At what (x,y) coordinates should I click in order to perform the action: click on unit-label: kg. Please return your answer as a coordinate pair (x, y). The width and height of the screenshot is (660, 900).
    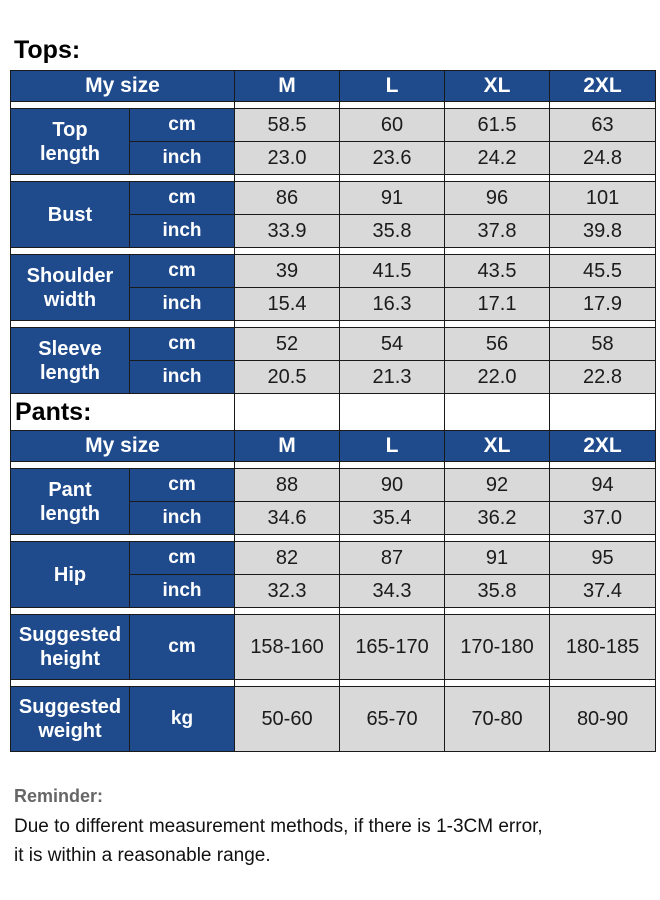
    Looking at the image, I should click on (183, 719).